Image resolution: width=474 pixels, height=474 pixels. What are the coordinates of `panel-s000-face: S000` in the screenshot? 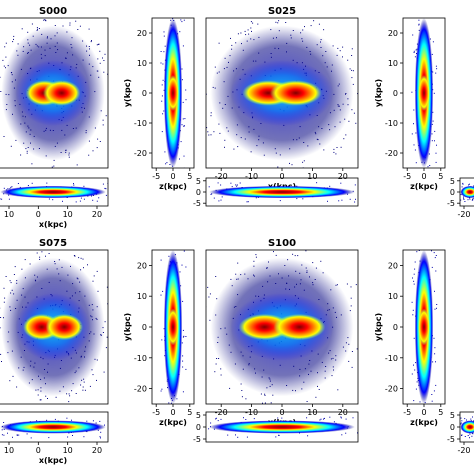 It's located at (54, 87).